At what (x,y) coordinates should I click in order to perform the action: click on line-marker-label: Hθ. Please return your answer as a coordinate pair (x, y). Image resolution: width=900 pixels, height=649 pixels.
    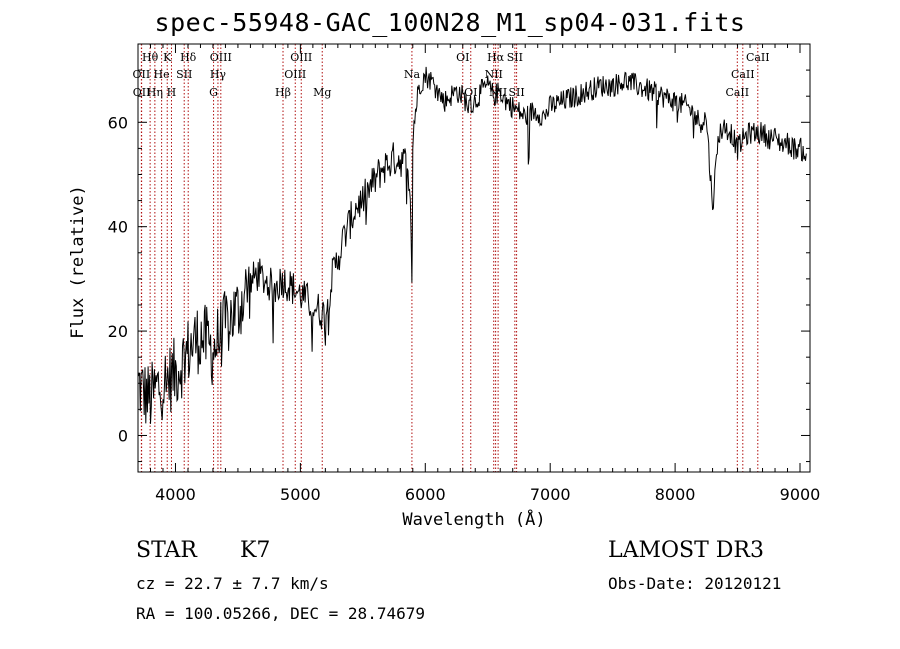
    Looking at the image, I should click on (150, 57).